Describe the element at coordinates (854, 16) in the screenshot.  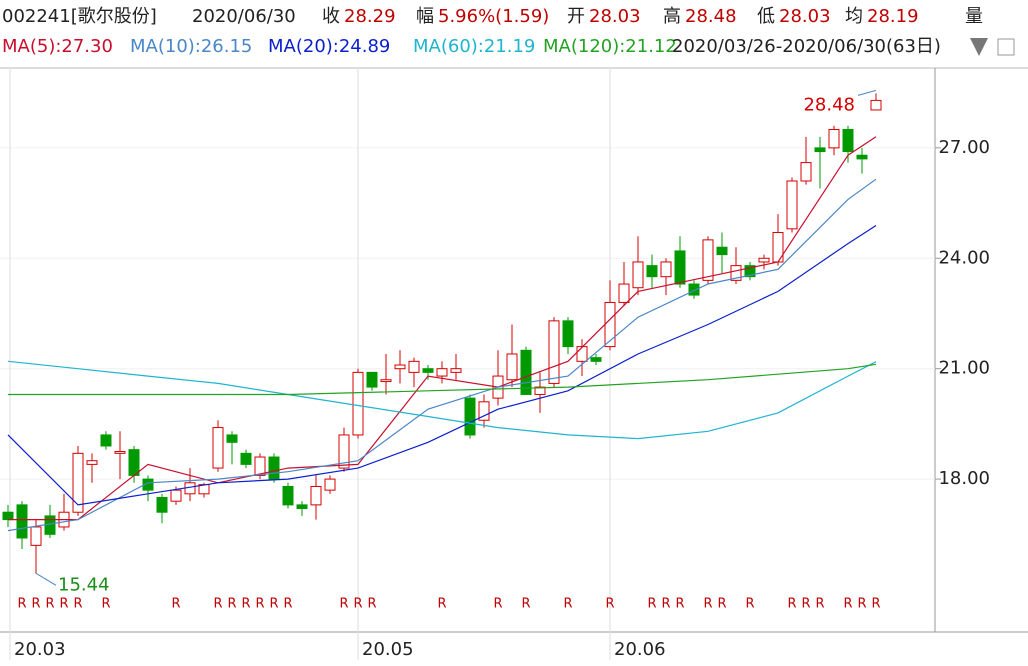
I see `quote-label: 均` at that location.